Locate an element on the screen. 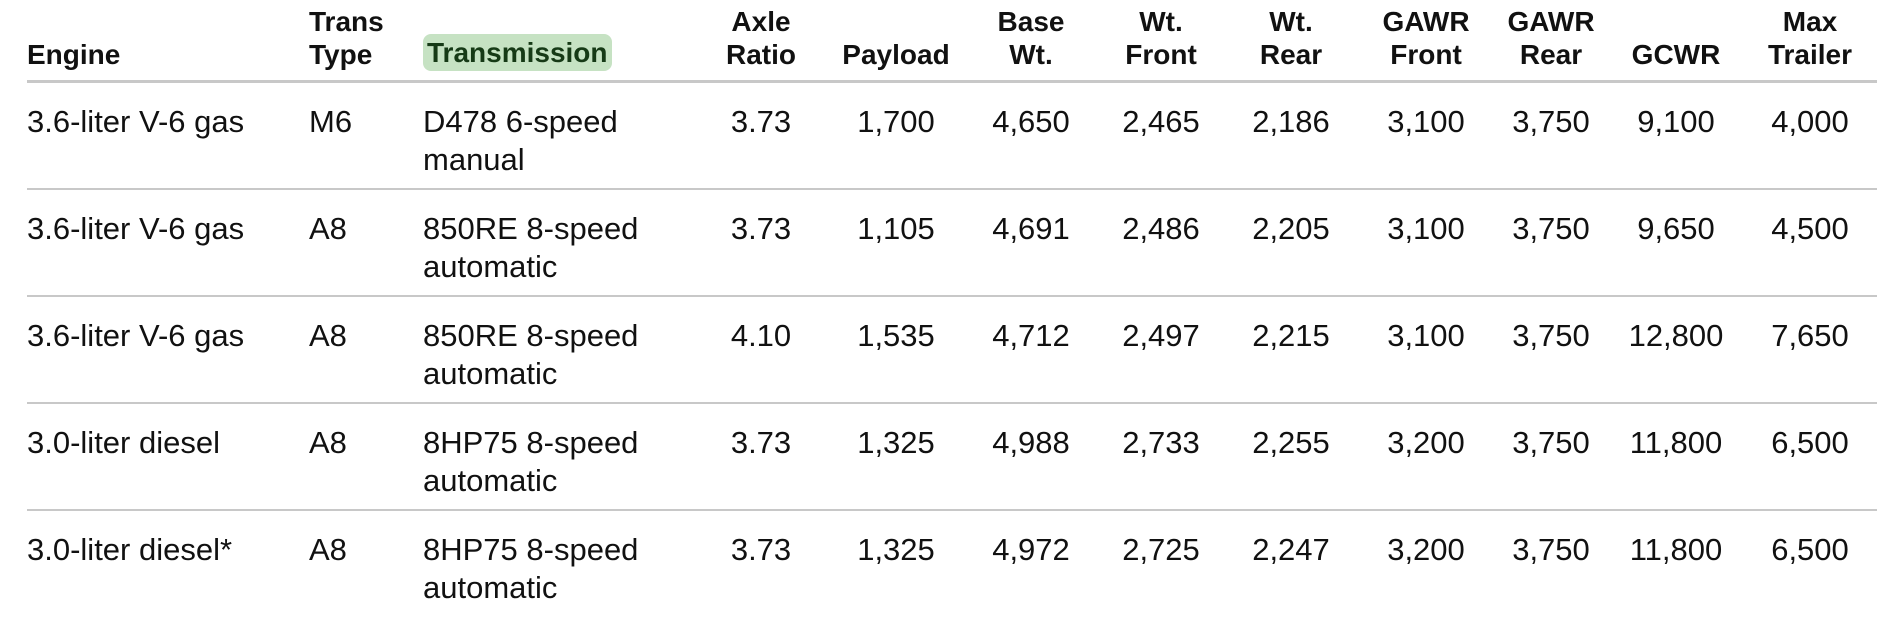 The width and height of the screenshot is (1900, 640). col-header-gcwr: GCWR is located at coordinates (1676, 41).